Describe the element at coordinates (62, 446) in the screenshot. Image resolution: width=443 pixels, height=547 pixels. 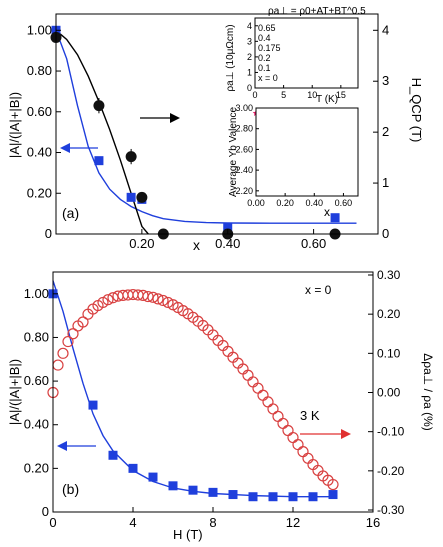
I see `panel-b-arrowhead-left` at that location.